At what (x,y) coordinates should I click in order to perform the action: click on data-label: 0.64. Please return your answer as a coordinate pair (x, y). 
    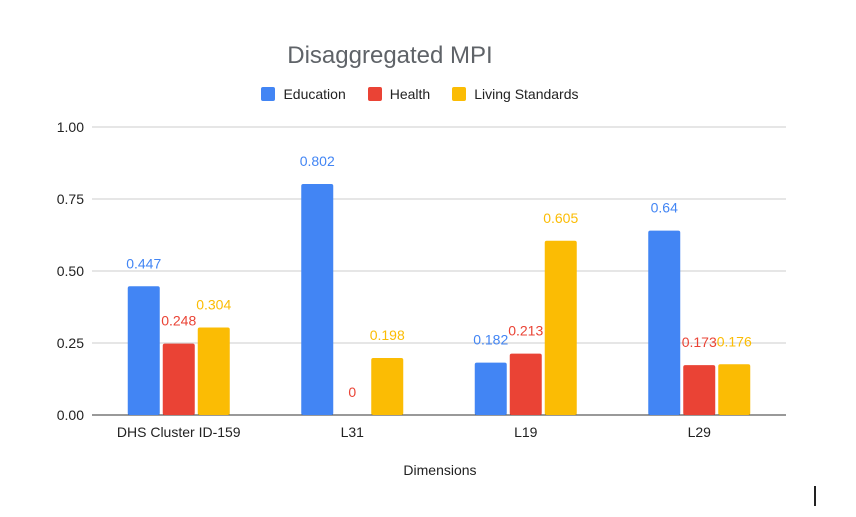
    Looking at the image, I should click on (664, 208).